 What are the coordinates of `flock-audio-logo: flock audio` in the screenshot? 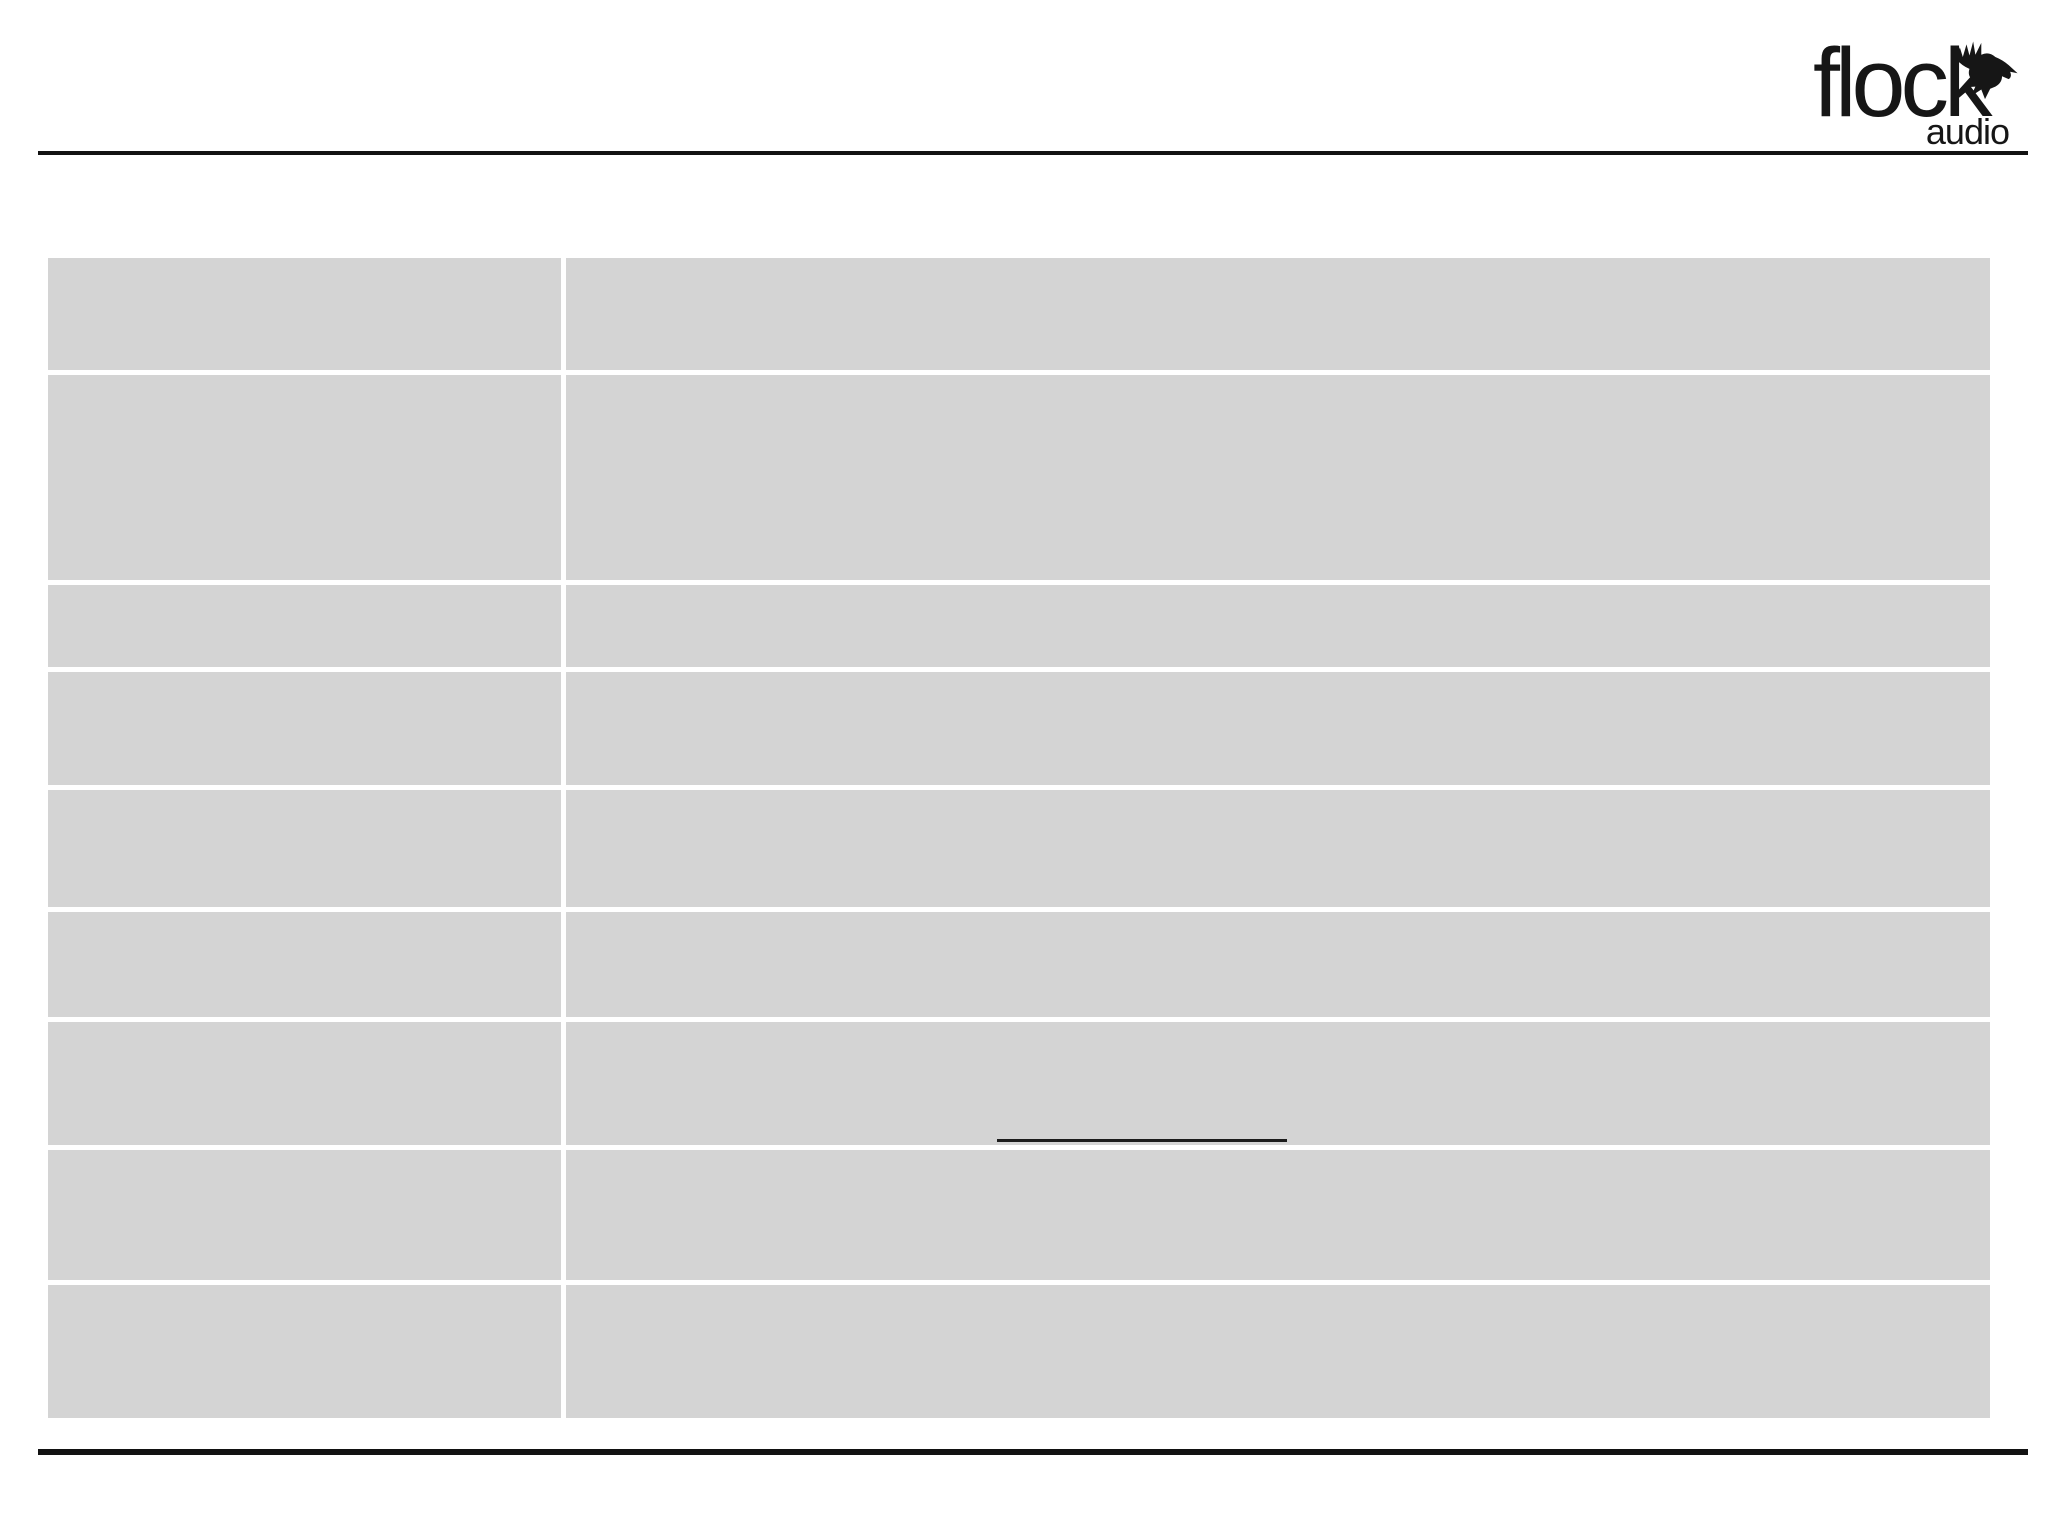 It's located at (1915, 93).